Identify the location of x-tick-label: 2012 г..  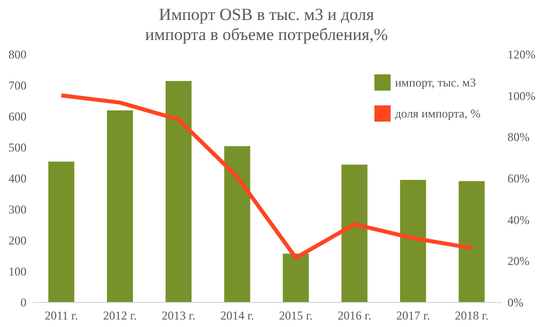
(120, 315).